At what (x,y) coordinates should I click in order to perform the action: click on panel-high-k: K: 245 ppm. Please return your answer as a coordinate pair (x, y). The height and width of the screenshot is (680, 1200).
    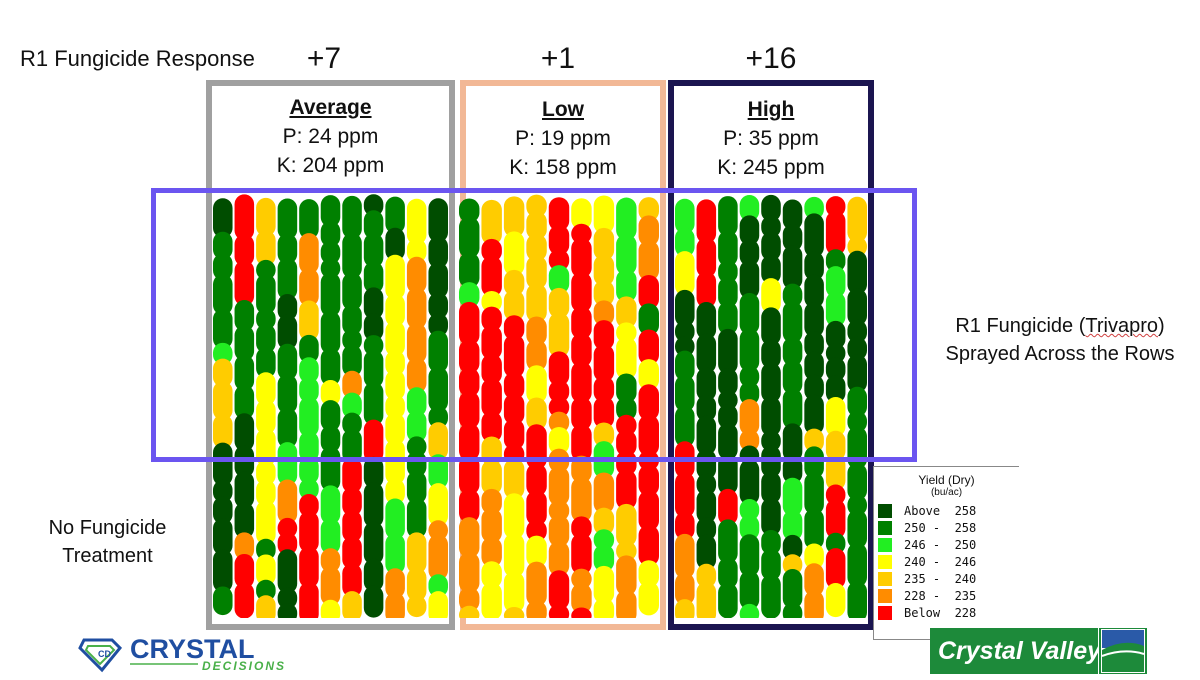
    Looking at the image, I should click on (771, 167).